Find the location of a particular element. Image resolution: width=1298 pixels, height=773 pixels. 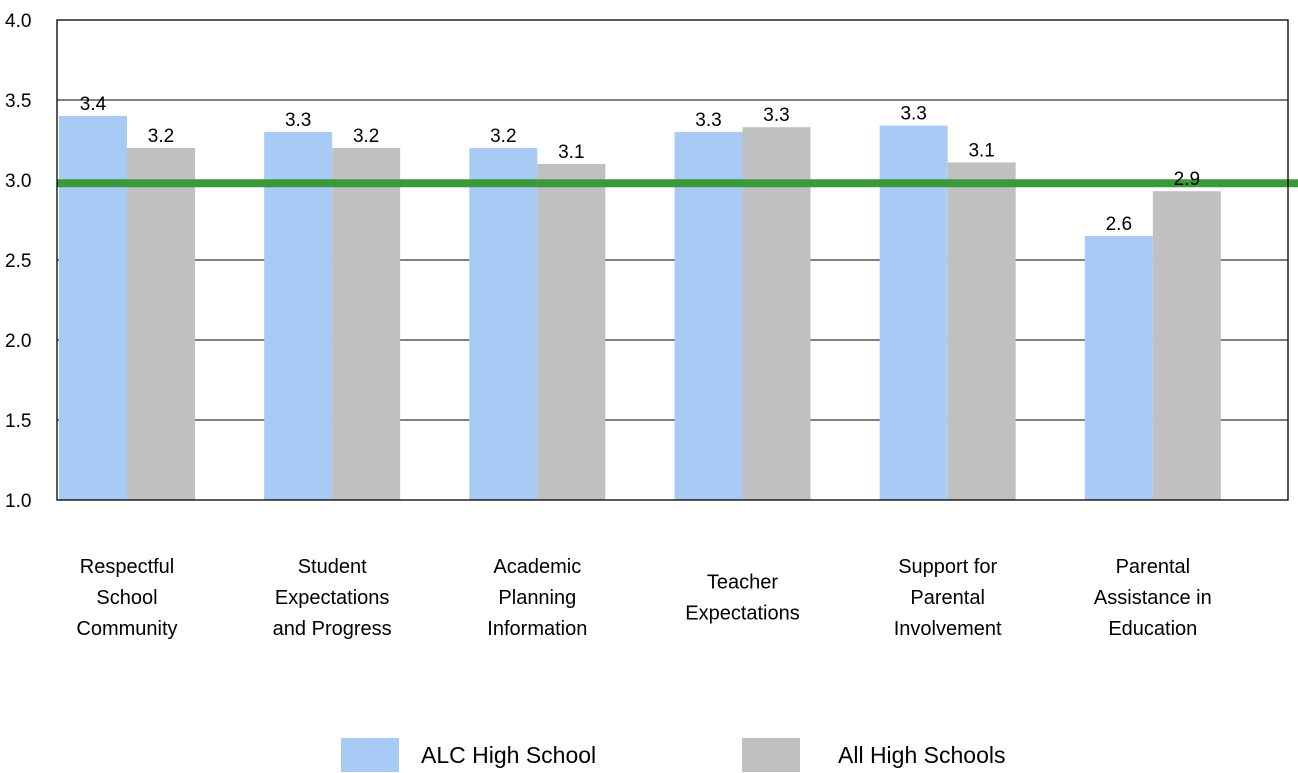

legend-item-all: All High Schools is located at coordinates (873, 755).